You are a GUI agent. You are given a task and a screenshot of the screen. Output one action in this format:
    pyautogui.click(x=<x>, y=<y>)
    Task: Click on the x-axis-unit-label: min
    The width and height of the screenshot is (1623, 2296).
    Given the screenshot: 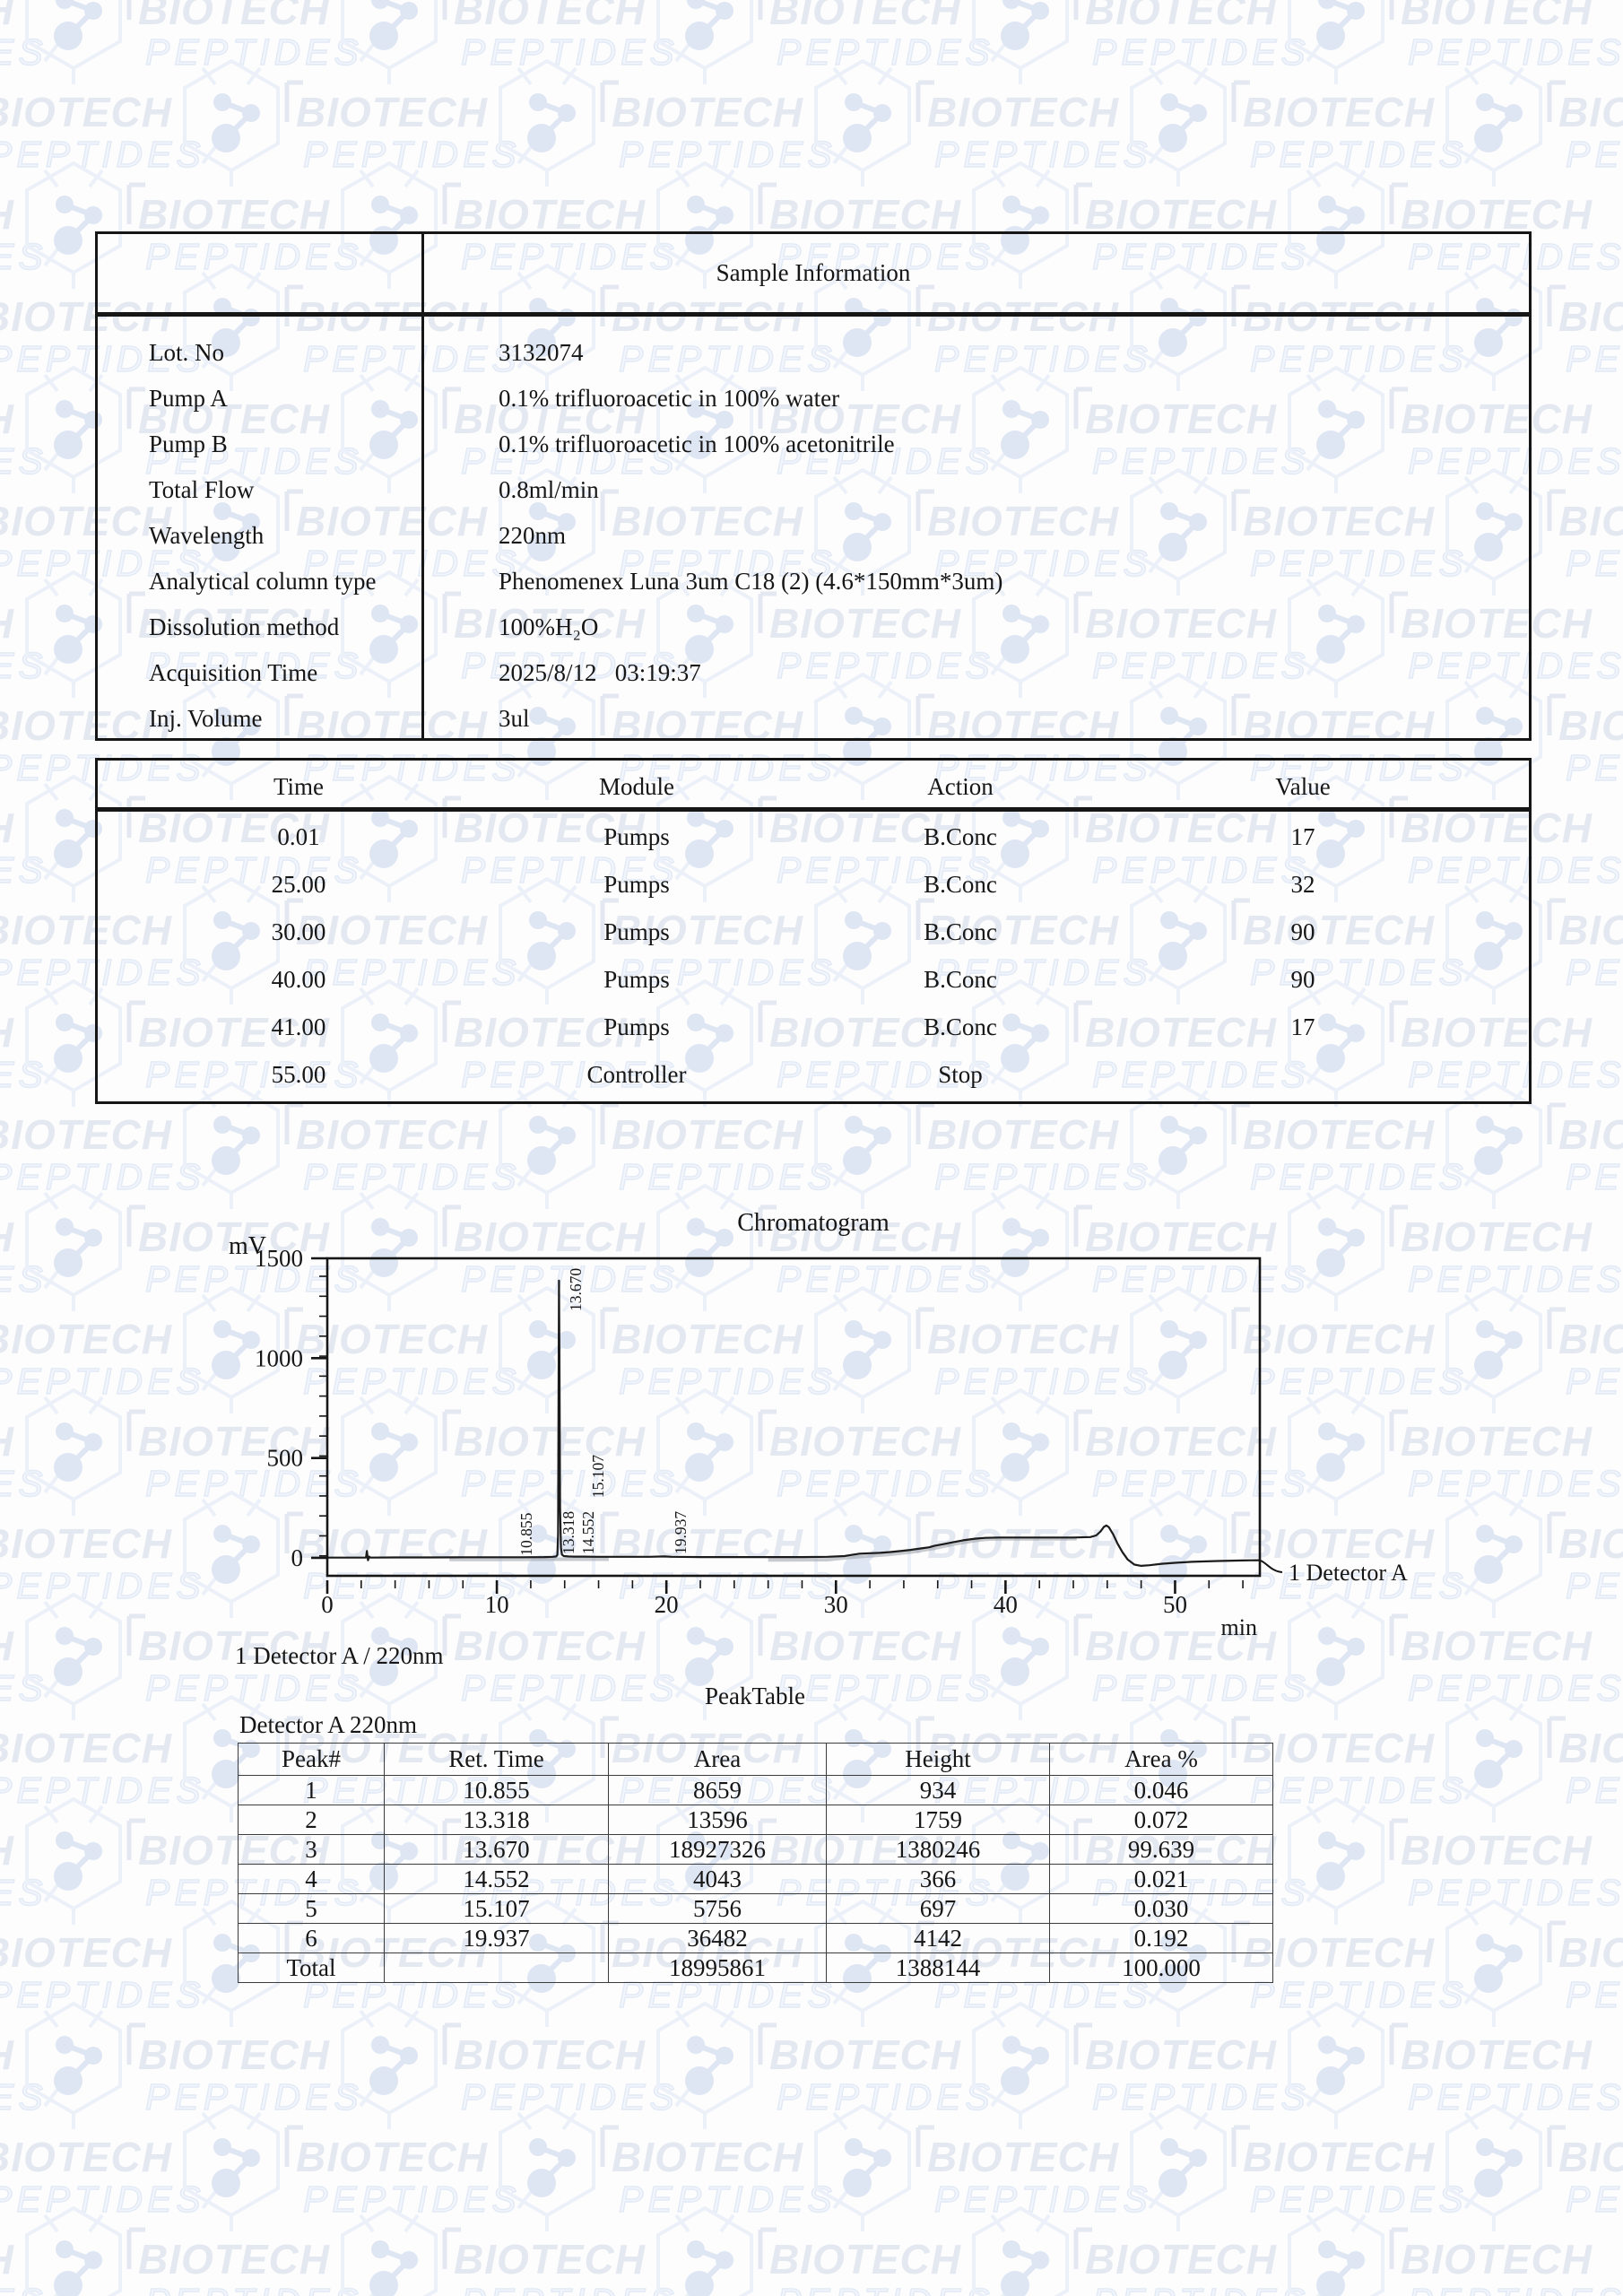 What is the action you would take?
    pyautogui.click(x=1239, y=1627)
    